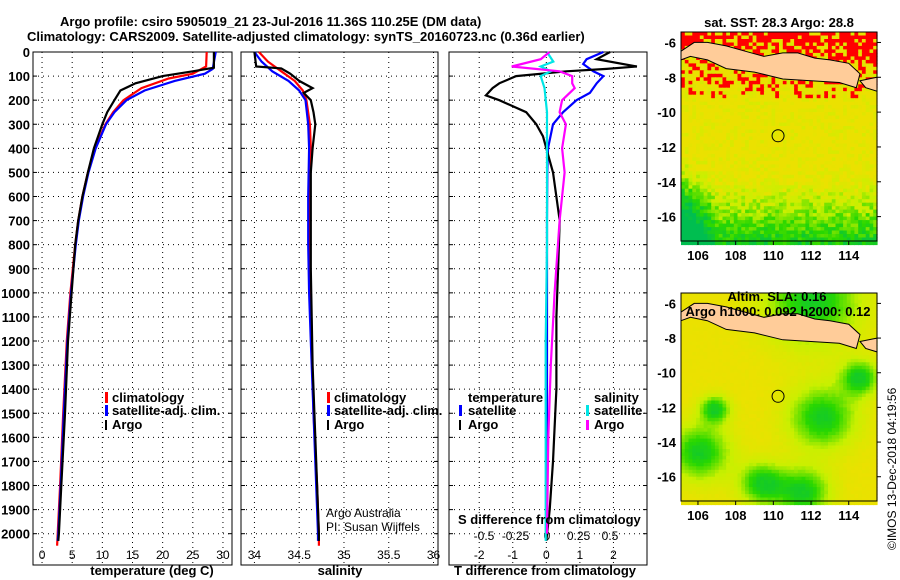 The height and width of the screenshot is (580, 900). What do you see at coordinates (163, 555) in the screenshot?
I see `x-tick-label: 20` at bounding box center [163, 555].